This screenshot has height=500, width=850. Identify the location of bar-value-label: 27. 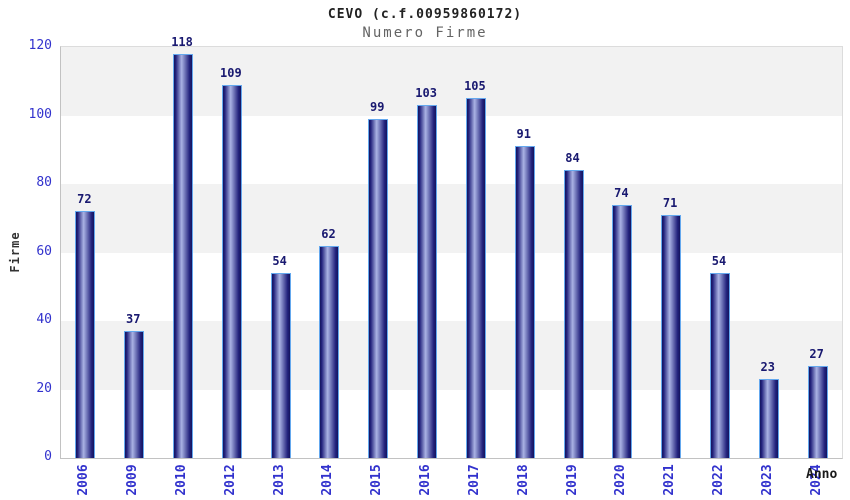
(816, 353).